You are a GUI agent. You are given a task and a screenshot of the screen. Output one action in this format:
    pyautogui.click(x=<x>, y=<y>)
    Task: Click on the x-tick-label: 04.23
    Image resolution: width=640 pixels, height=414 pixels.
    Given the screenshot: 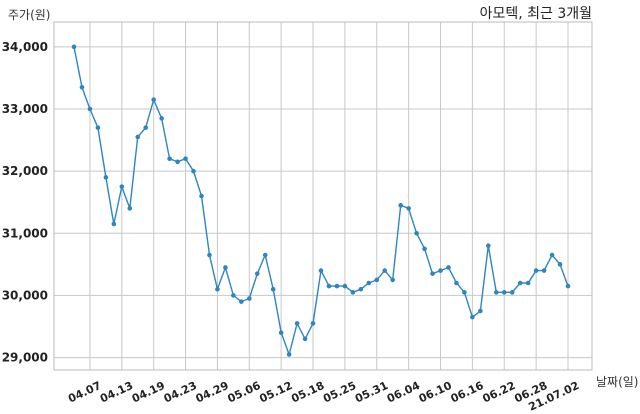 What is the action you would take?
    pyautogui.click(x=180, y=392)
    